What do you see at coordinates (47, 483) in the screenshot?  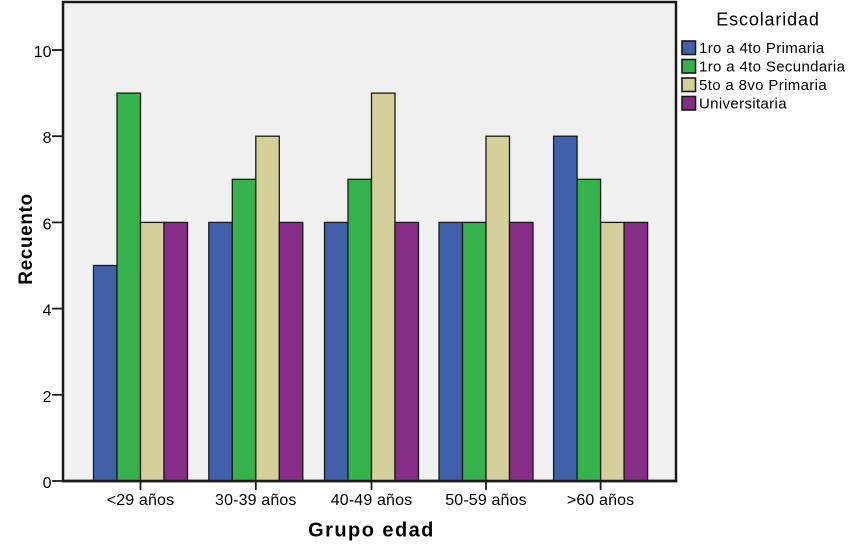 I see `svg-text: 0` at bounding box center [47, 483].